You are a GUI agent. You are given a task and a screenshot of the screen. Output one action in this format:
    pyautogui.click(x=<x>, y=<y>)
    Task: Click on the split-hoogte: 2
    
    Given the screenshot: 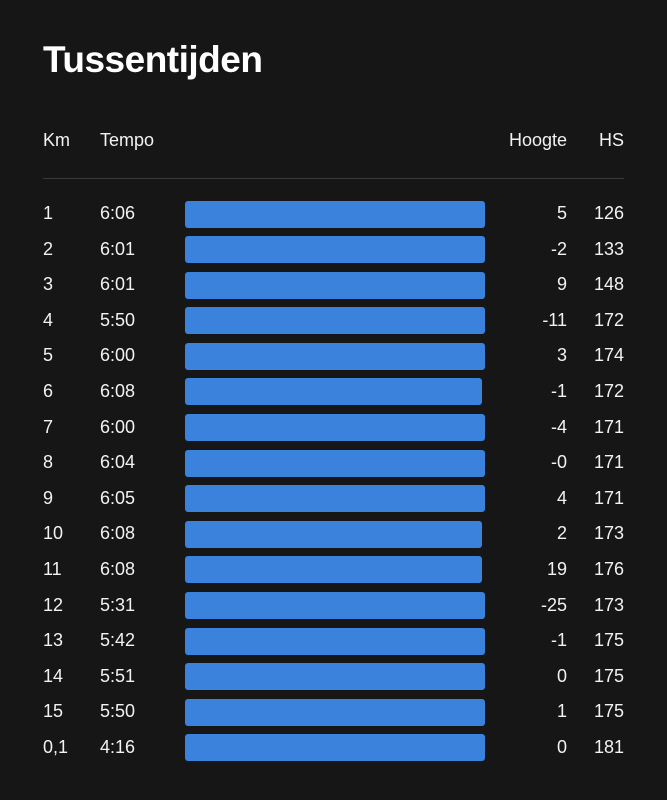 What is the action you would take?
    pyautogui.click(x=561, y=533)
    